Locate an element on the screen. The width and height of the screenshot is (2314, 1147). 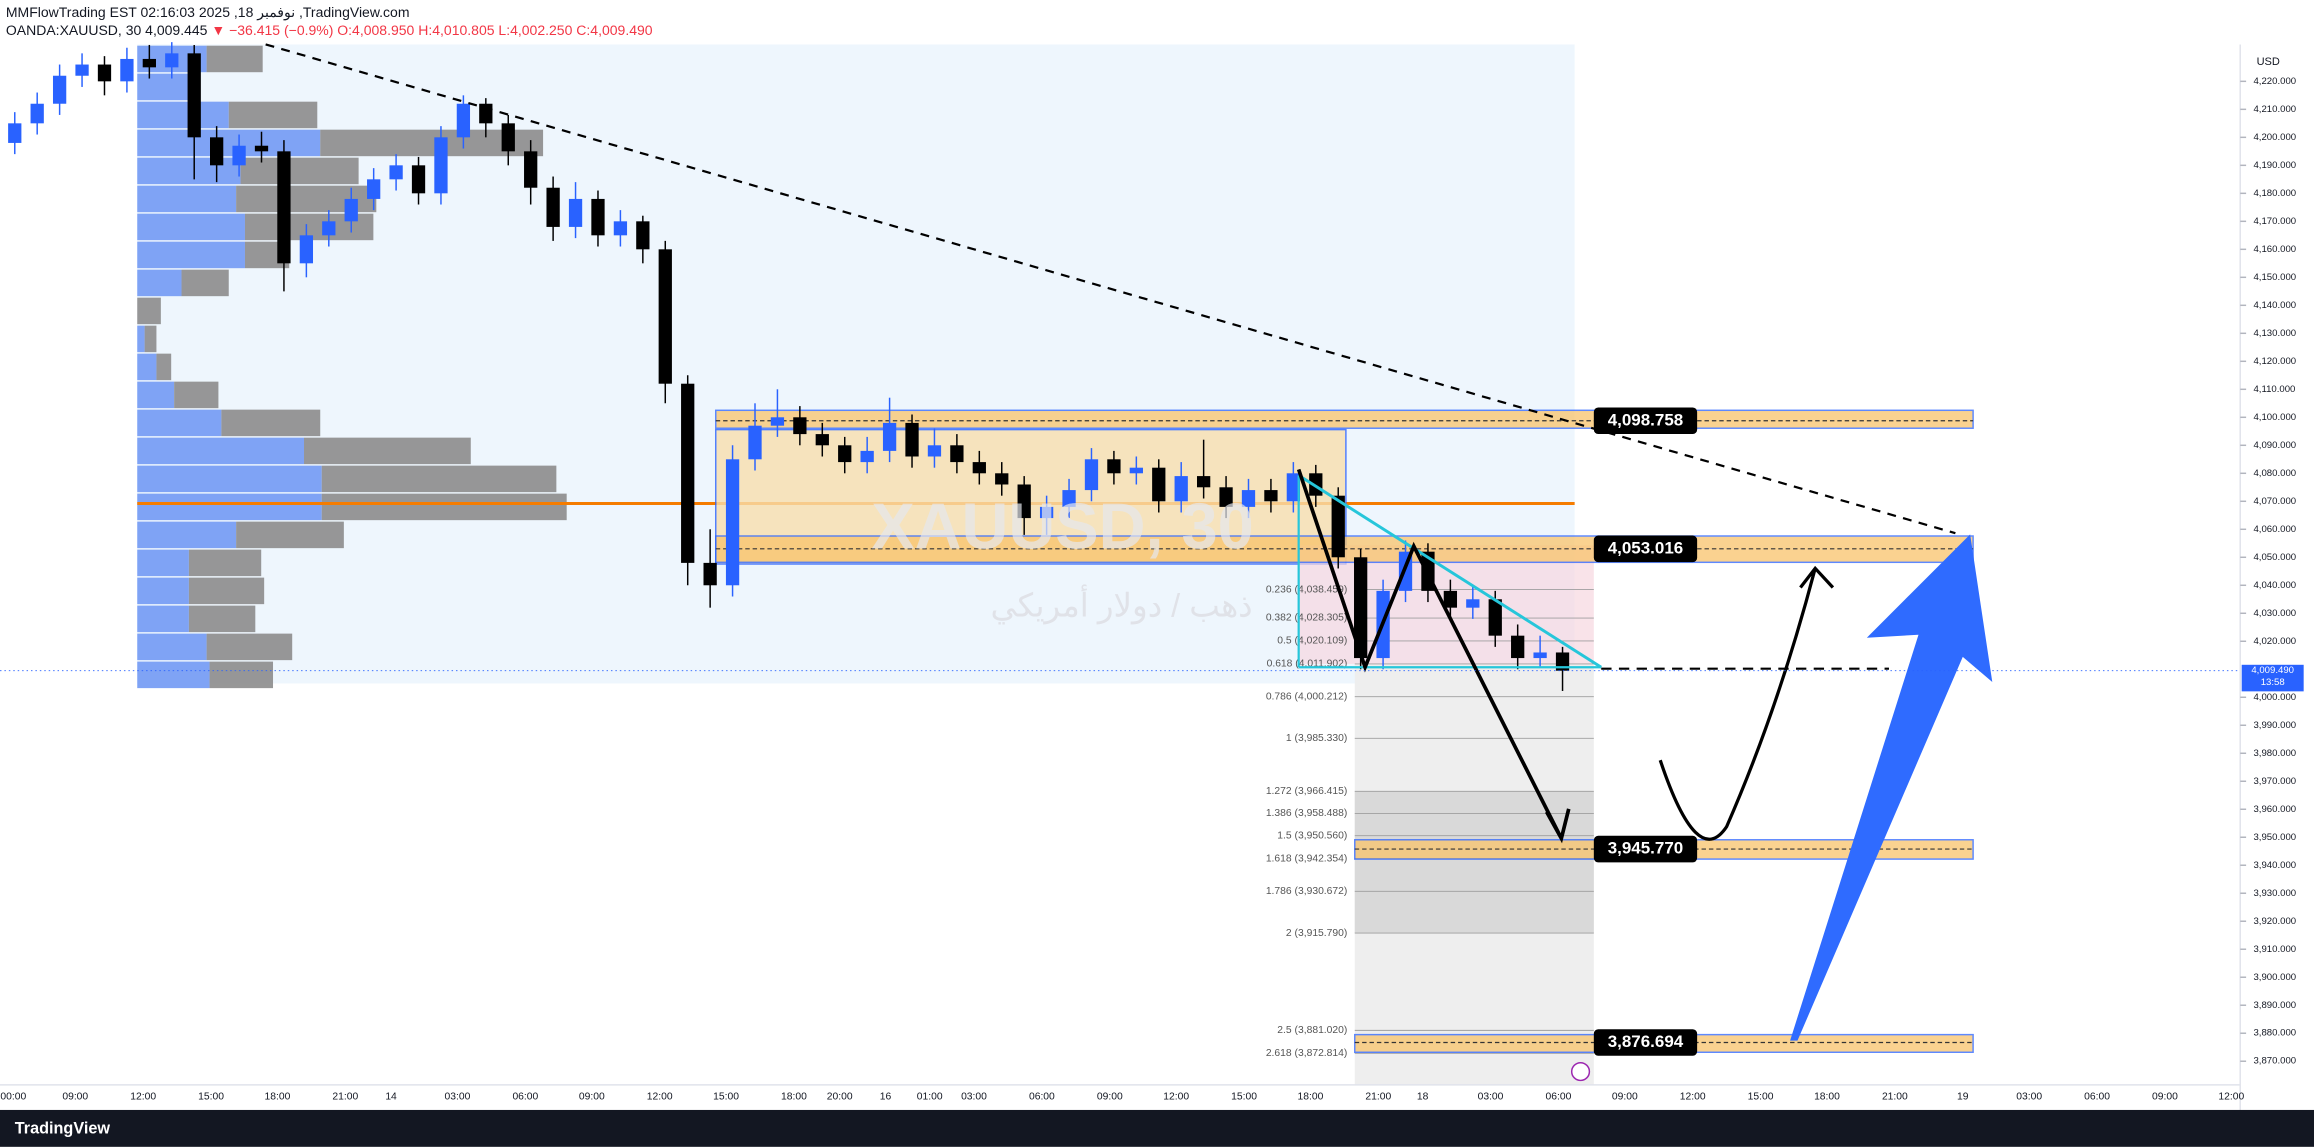
x-tick-label: 16 is located at coordinates (886, 1096).